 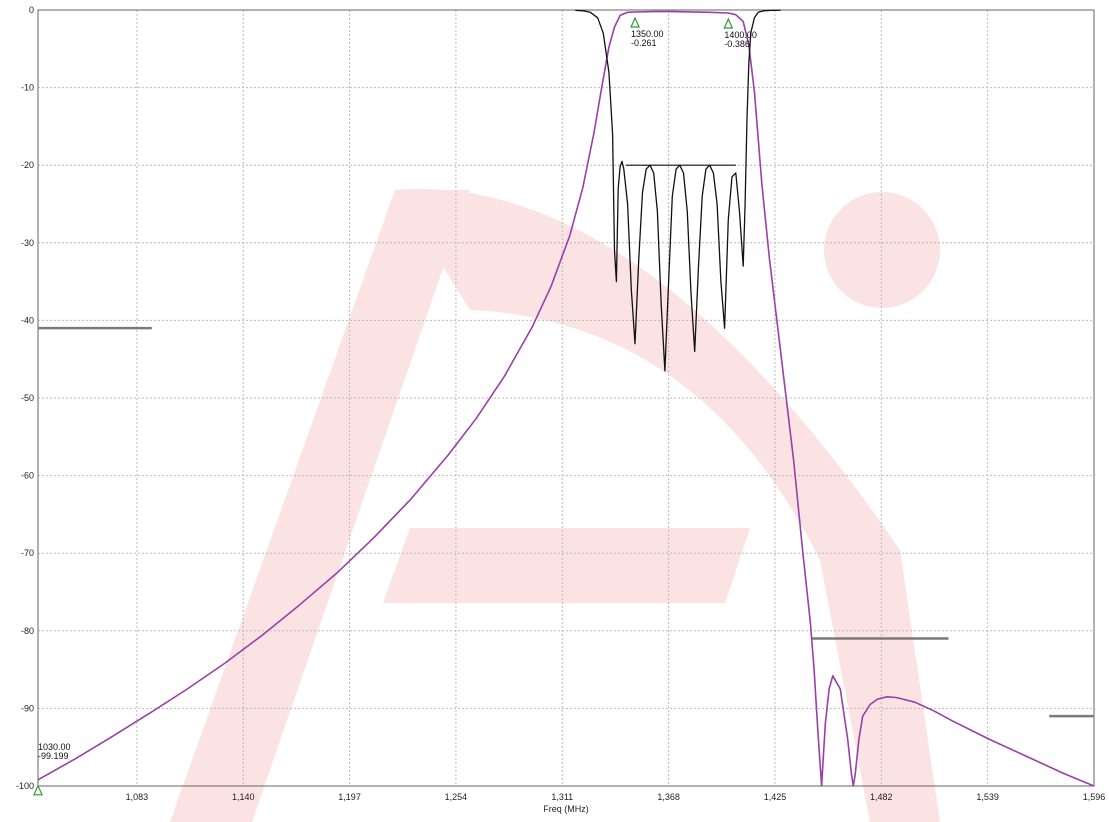 What do you see at coordinates (775, 797) in the screenshot?
I see `x-tick-label: 1,425` at bounding box center [775, 797].